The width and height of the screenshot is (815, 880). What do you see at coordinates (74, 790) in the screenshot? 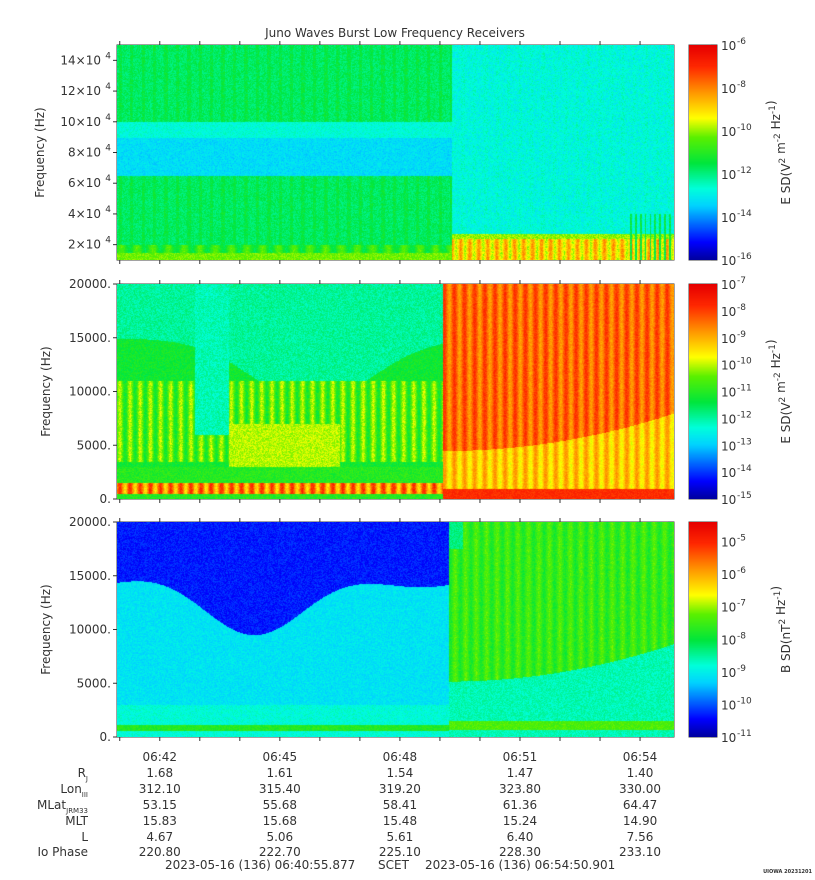
I see `ephem-label-1: LonIII` at bounding box center [74, 790].